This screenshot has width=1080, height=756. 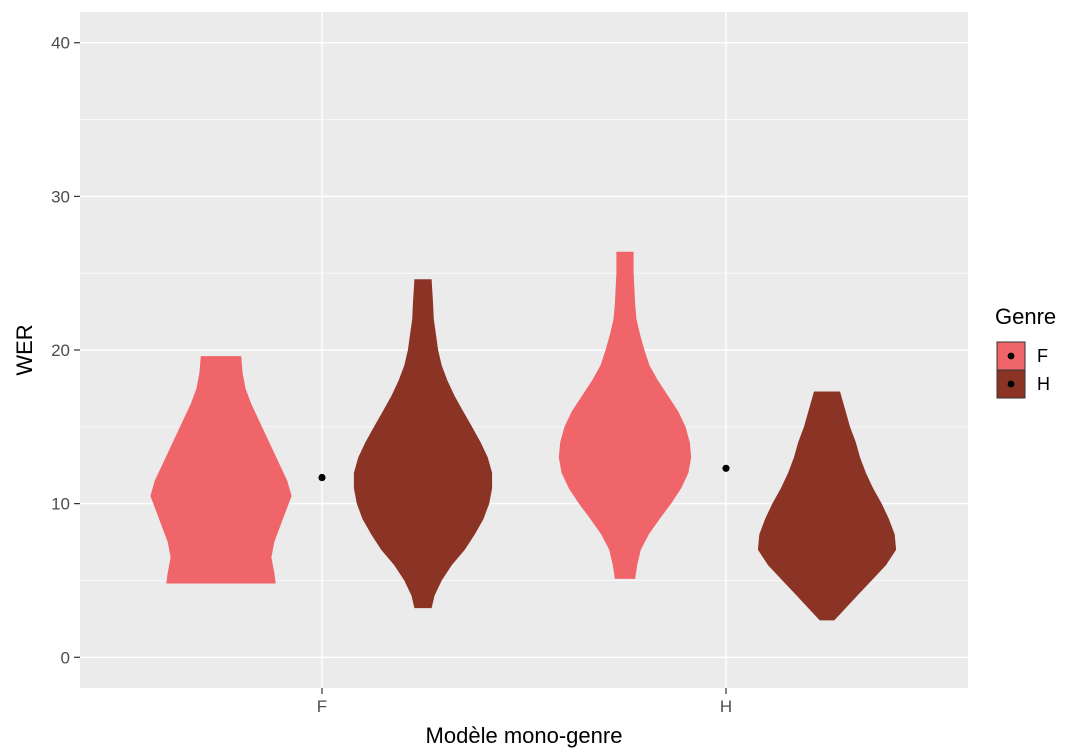 What do you see at coordinates (1011, 384) in the screenshot?
I see `legend-point-H` at bounding box center [1011, 384].